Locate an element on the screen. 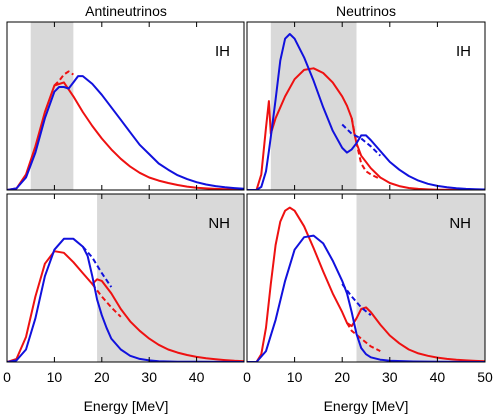 Image resolution: width=498 pixels, height=416 pixels. x-axis-label-left: Energy [MeV] is located at coordinates (126, 406).